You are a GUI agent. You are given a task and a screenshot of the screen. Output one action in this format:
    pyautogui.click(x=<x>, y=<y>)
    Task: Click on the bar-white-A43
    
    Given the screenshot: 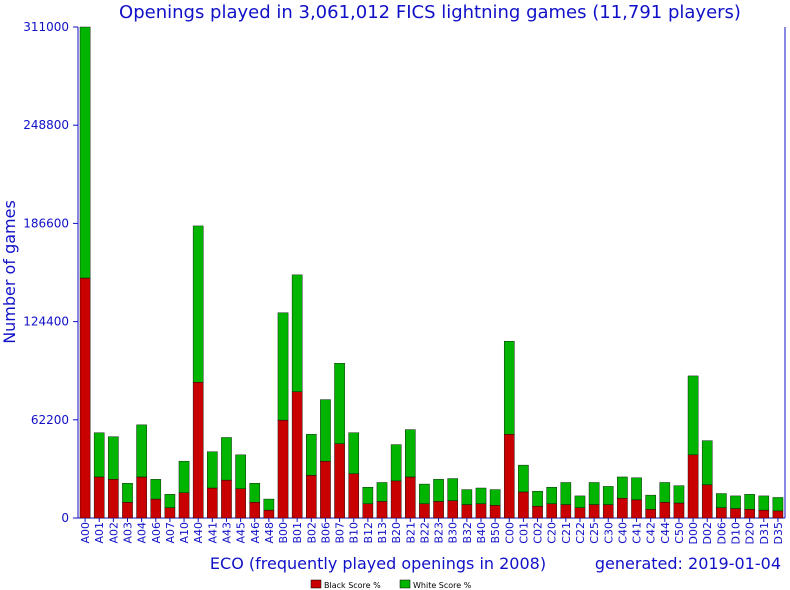 What is the action you would take?
    pyautogui.click(x=226, y=459)
    